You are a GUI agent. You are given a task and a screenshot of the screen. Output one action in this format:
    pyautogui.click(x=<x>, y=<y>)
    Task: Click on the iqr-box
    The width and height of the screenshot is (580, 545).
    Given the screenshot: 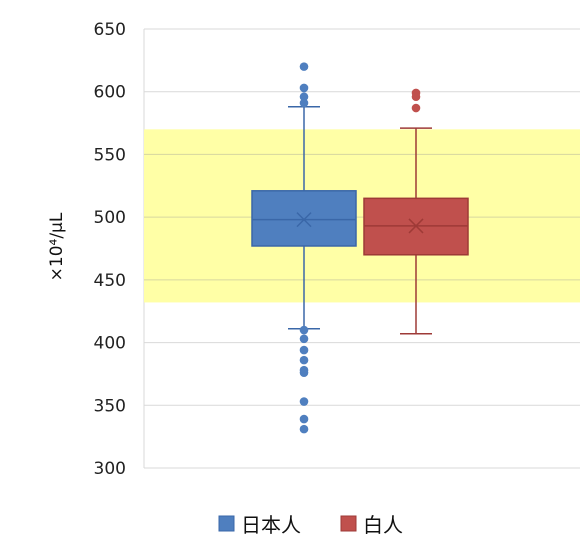 What is the action you would take?
    pyautogui.click(x=304, y=218)
    